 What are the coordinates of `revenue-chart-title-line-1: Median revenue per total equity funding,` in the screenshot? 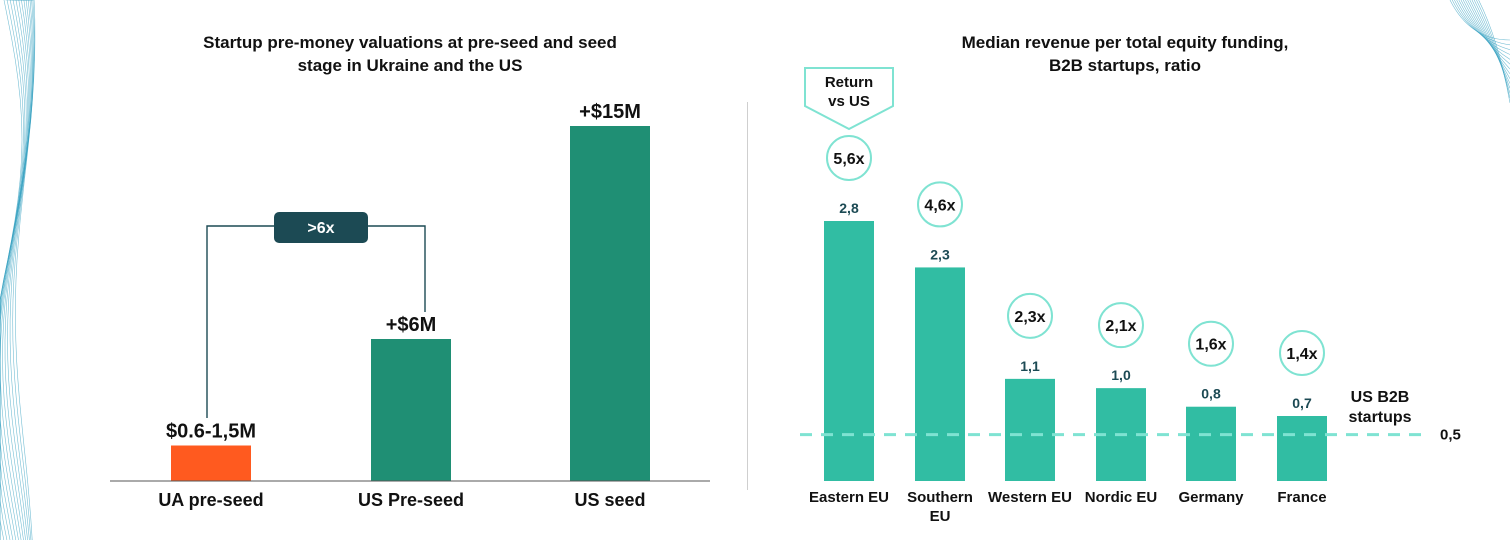 It's located at (1125, 42).